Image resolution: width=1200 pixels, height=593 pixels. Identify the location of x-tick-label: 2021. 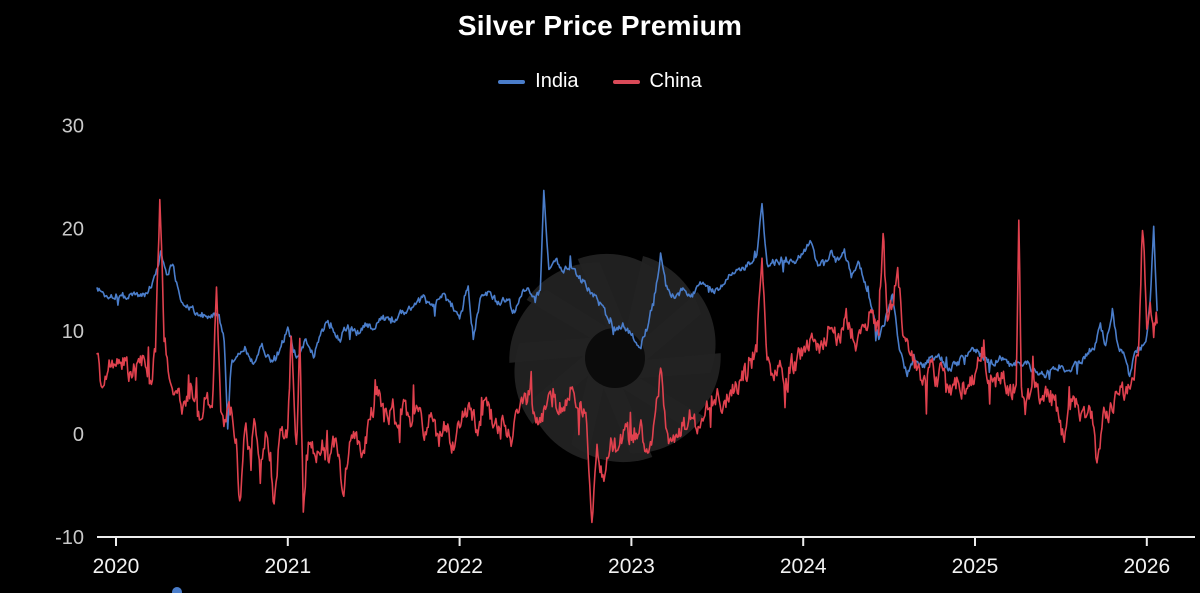
(287, 566).